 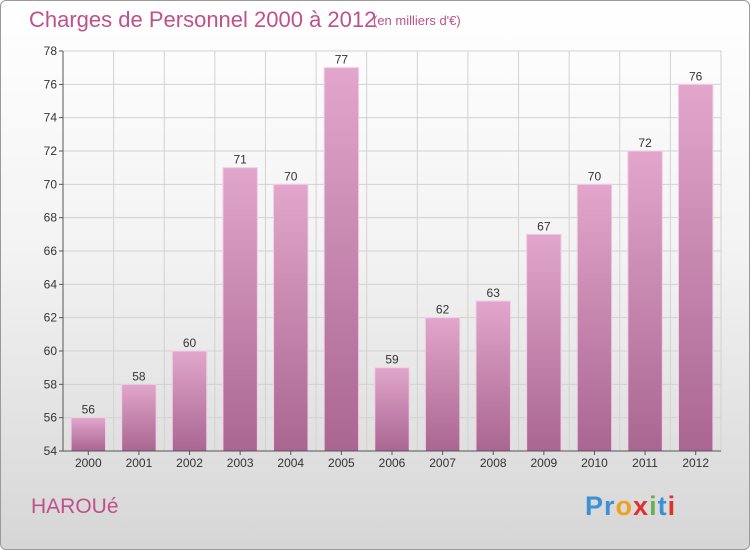 What do you see at coordinates (88, 434) in the screenshot?
I see `bar-2000` at bounding box center [88, 434].